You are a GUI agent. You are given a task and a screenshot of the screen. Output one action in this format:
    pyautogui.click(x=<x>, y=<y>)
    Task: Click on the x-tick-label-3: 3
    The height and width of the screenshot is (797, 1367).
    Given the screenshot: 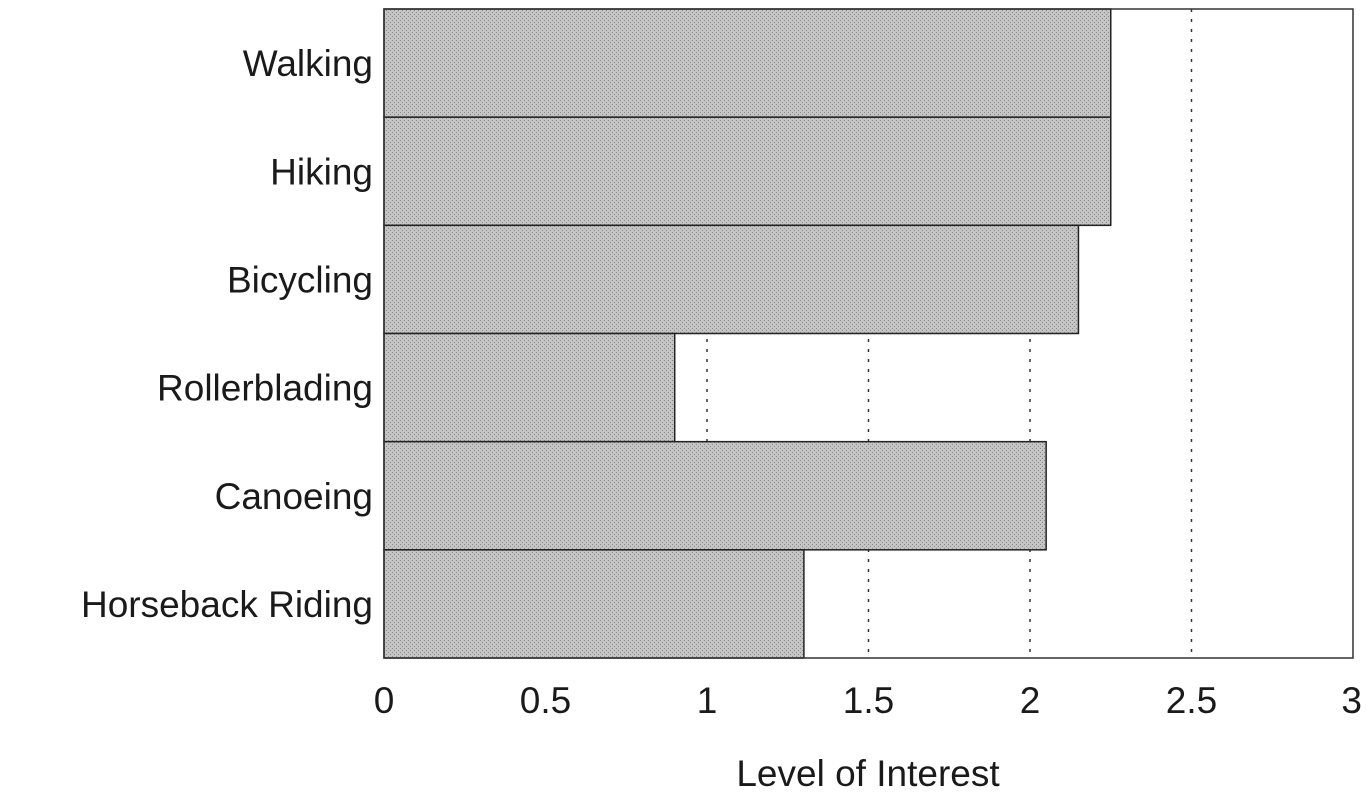 What is the action you would take?
    pyautogui.click(x=1351, y=700)
    